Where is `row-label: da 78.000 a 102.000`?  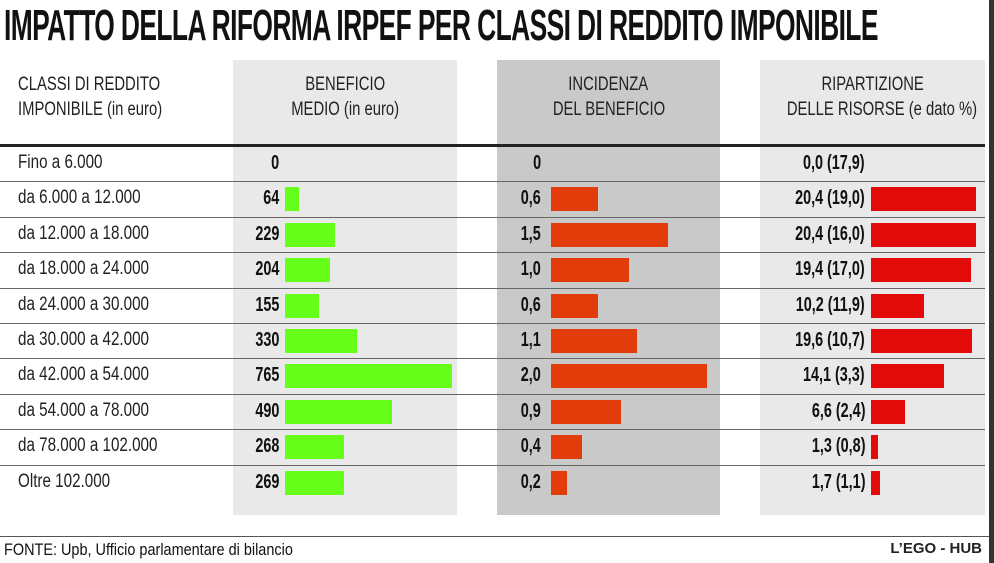 row-label: da 78.000 a 102.000 is located at coordinates (88, 446).